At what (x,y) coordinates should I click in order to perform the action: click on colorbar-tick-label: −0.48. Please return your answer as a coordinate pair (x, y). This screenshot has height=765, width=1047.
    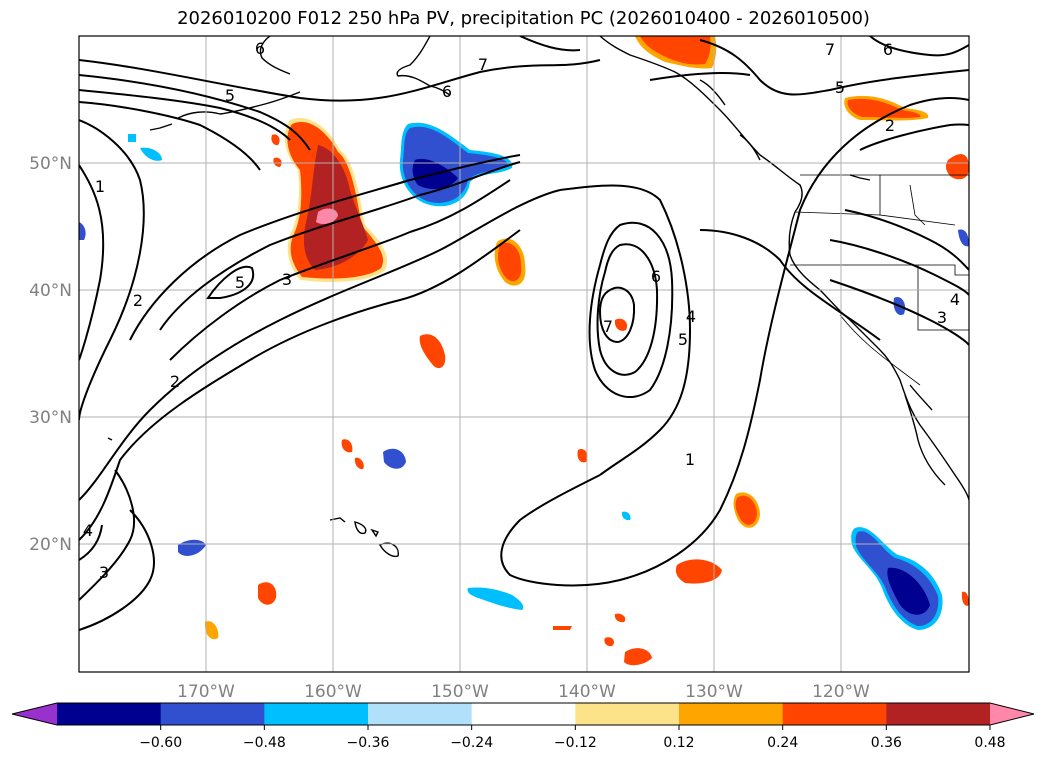
    Looking at the image, I should click on (264, 743).